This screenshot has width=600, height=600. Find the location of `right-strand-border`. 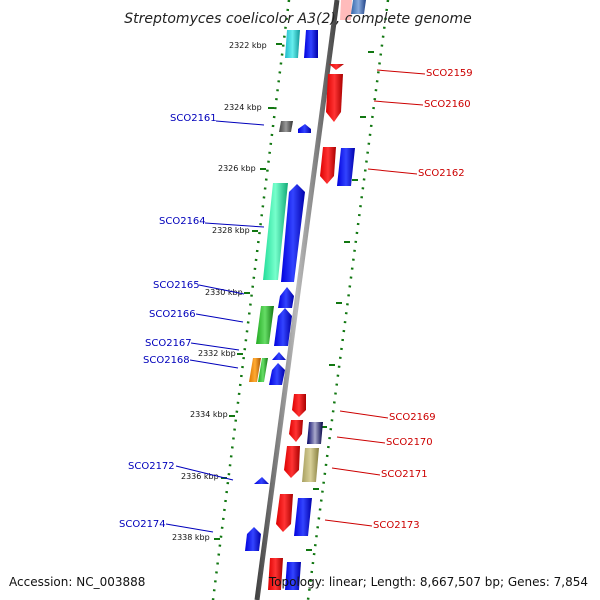

right-strand-border is located at coordinates (348, 300).